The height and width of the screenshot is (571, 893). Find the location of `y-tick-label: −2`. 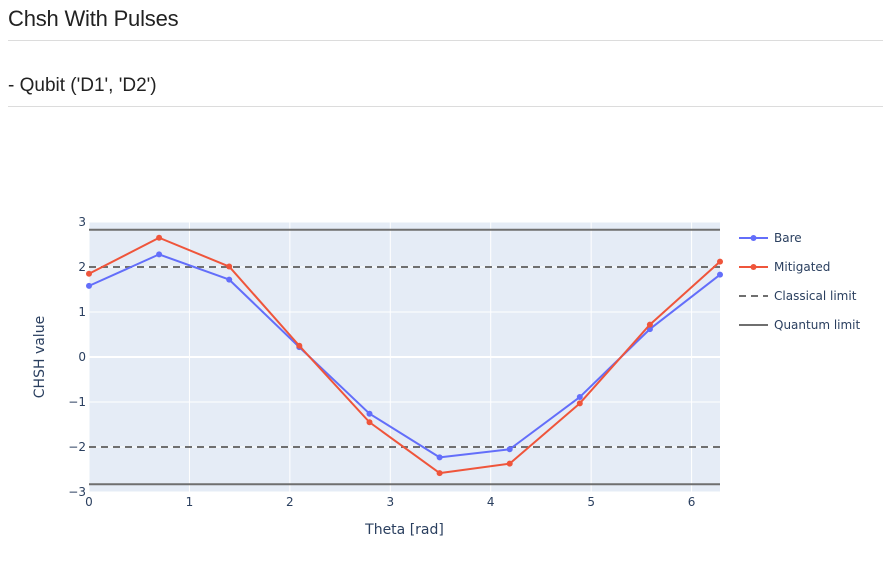

y-tick-label: −2 is located at coordinates (77, 447).